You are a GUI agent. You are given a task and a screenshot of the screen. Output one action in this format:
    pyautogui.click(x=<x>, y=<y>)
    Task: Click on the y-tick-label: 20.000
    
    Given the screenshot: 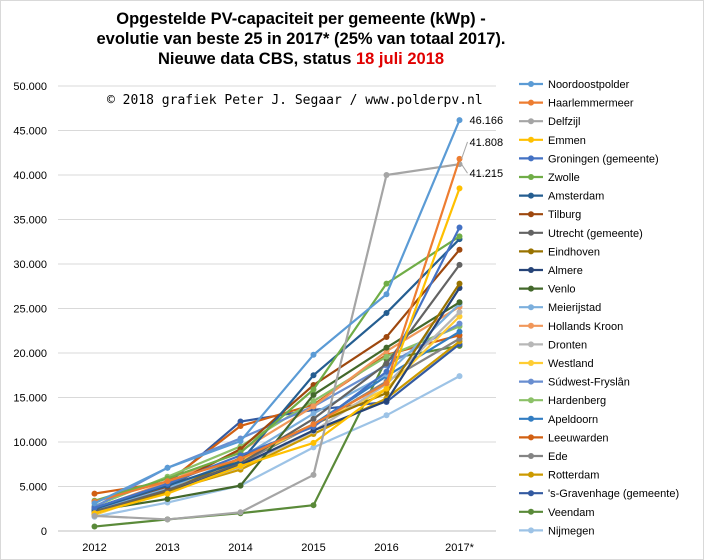 What is the action you would take?
    pyautogui.click(x=30, y=354)
    